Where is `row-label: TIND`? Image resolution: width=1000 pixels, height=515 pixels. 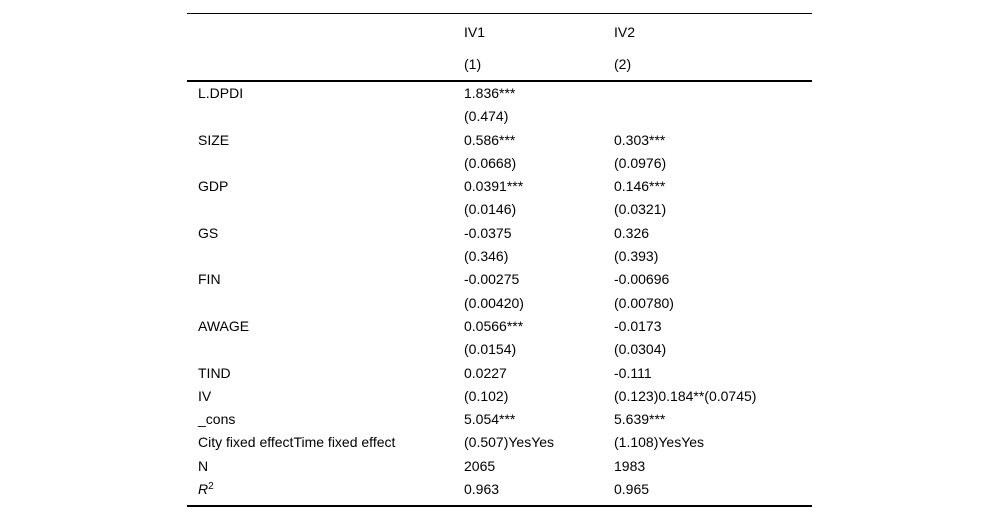
row-label: TIND is located at coordinates (214, 372).